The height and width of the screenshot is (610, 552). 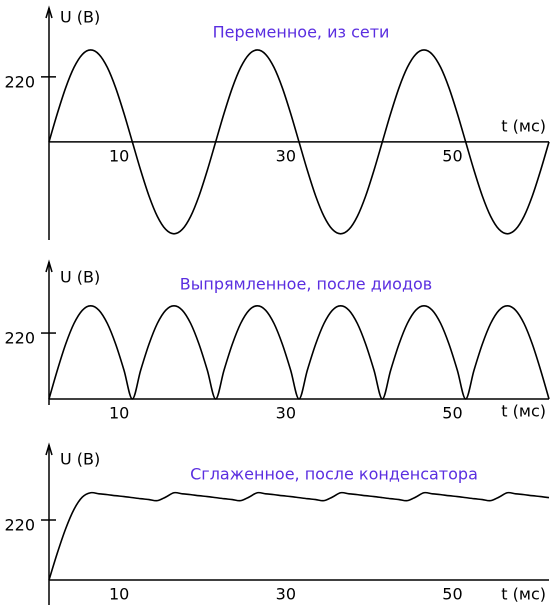 I want to click on chart-title: Сглаженное, после конденсатора, so click(x=334, y=474).